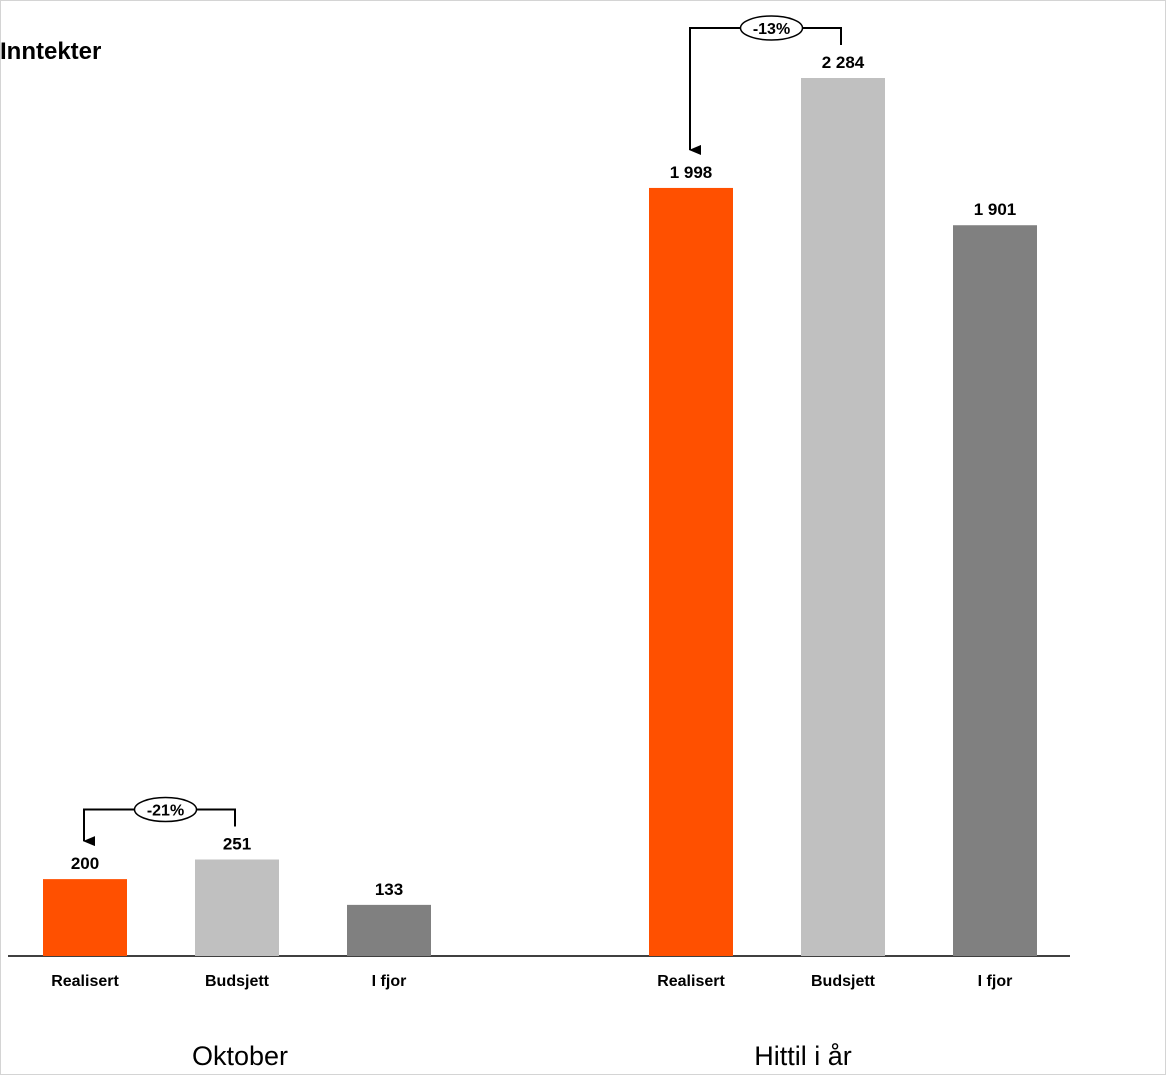  Describe the element at coordinates (389, 889) in the screenshot. I see `data-label: 133` at that location.